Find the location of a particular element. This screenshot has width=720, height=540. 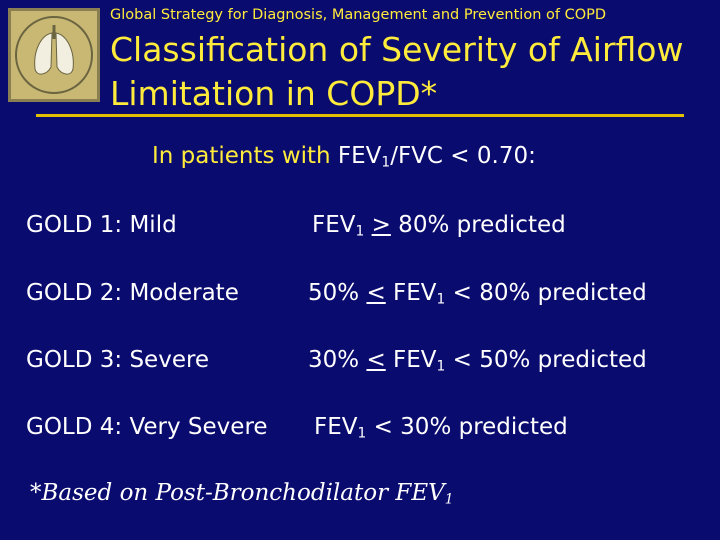

gold-logo is located at coordinates (54, 55).